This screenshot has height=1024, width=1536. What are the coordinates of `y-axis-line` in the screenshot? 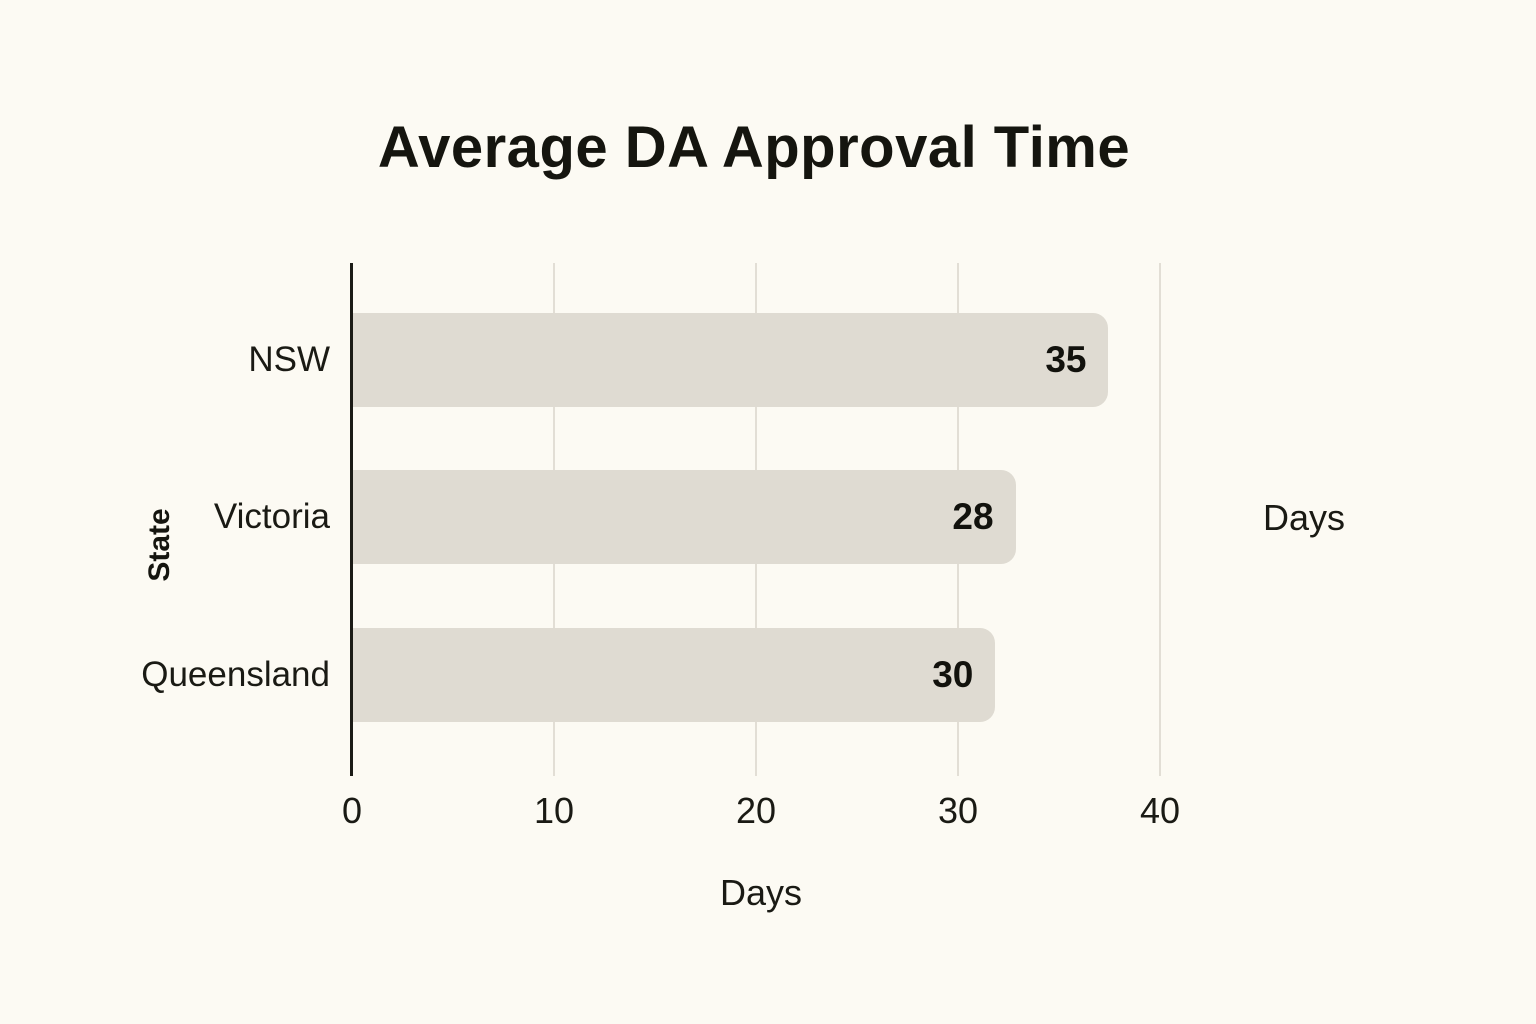 It's located at (351, 519).